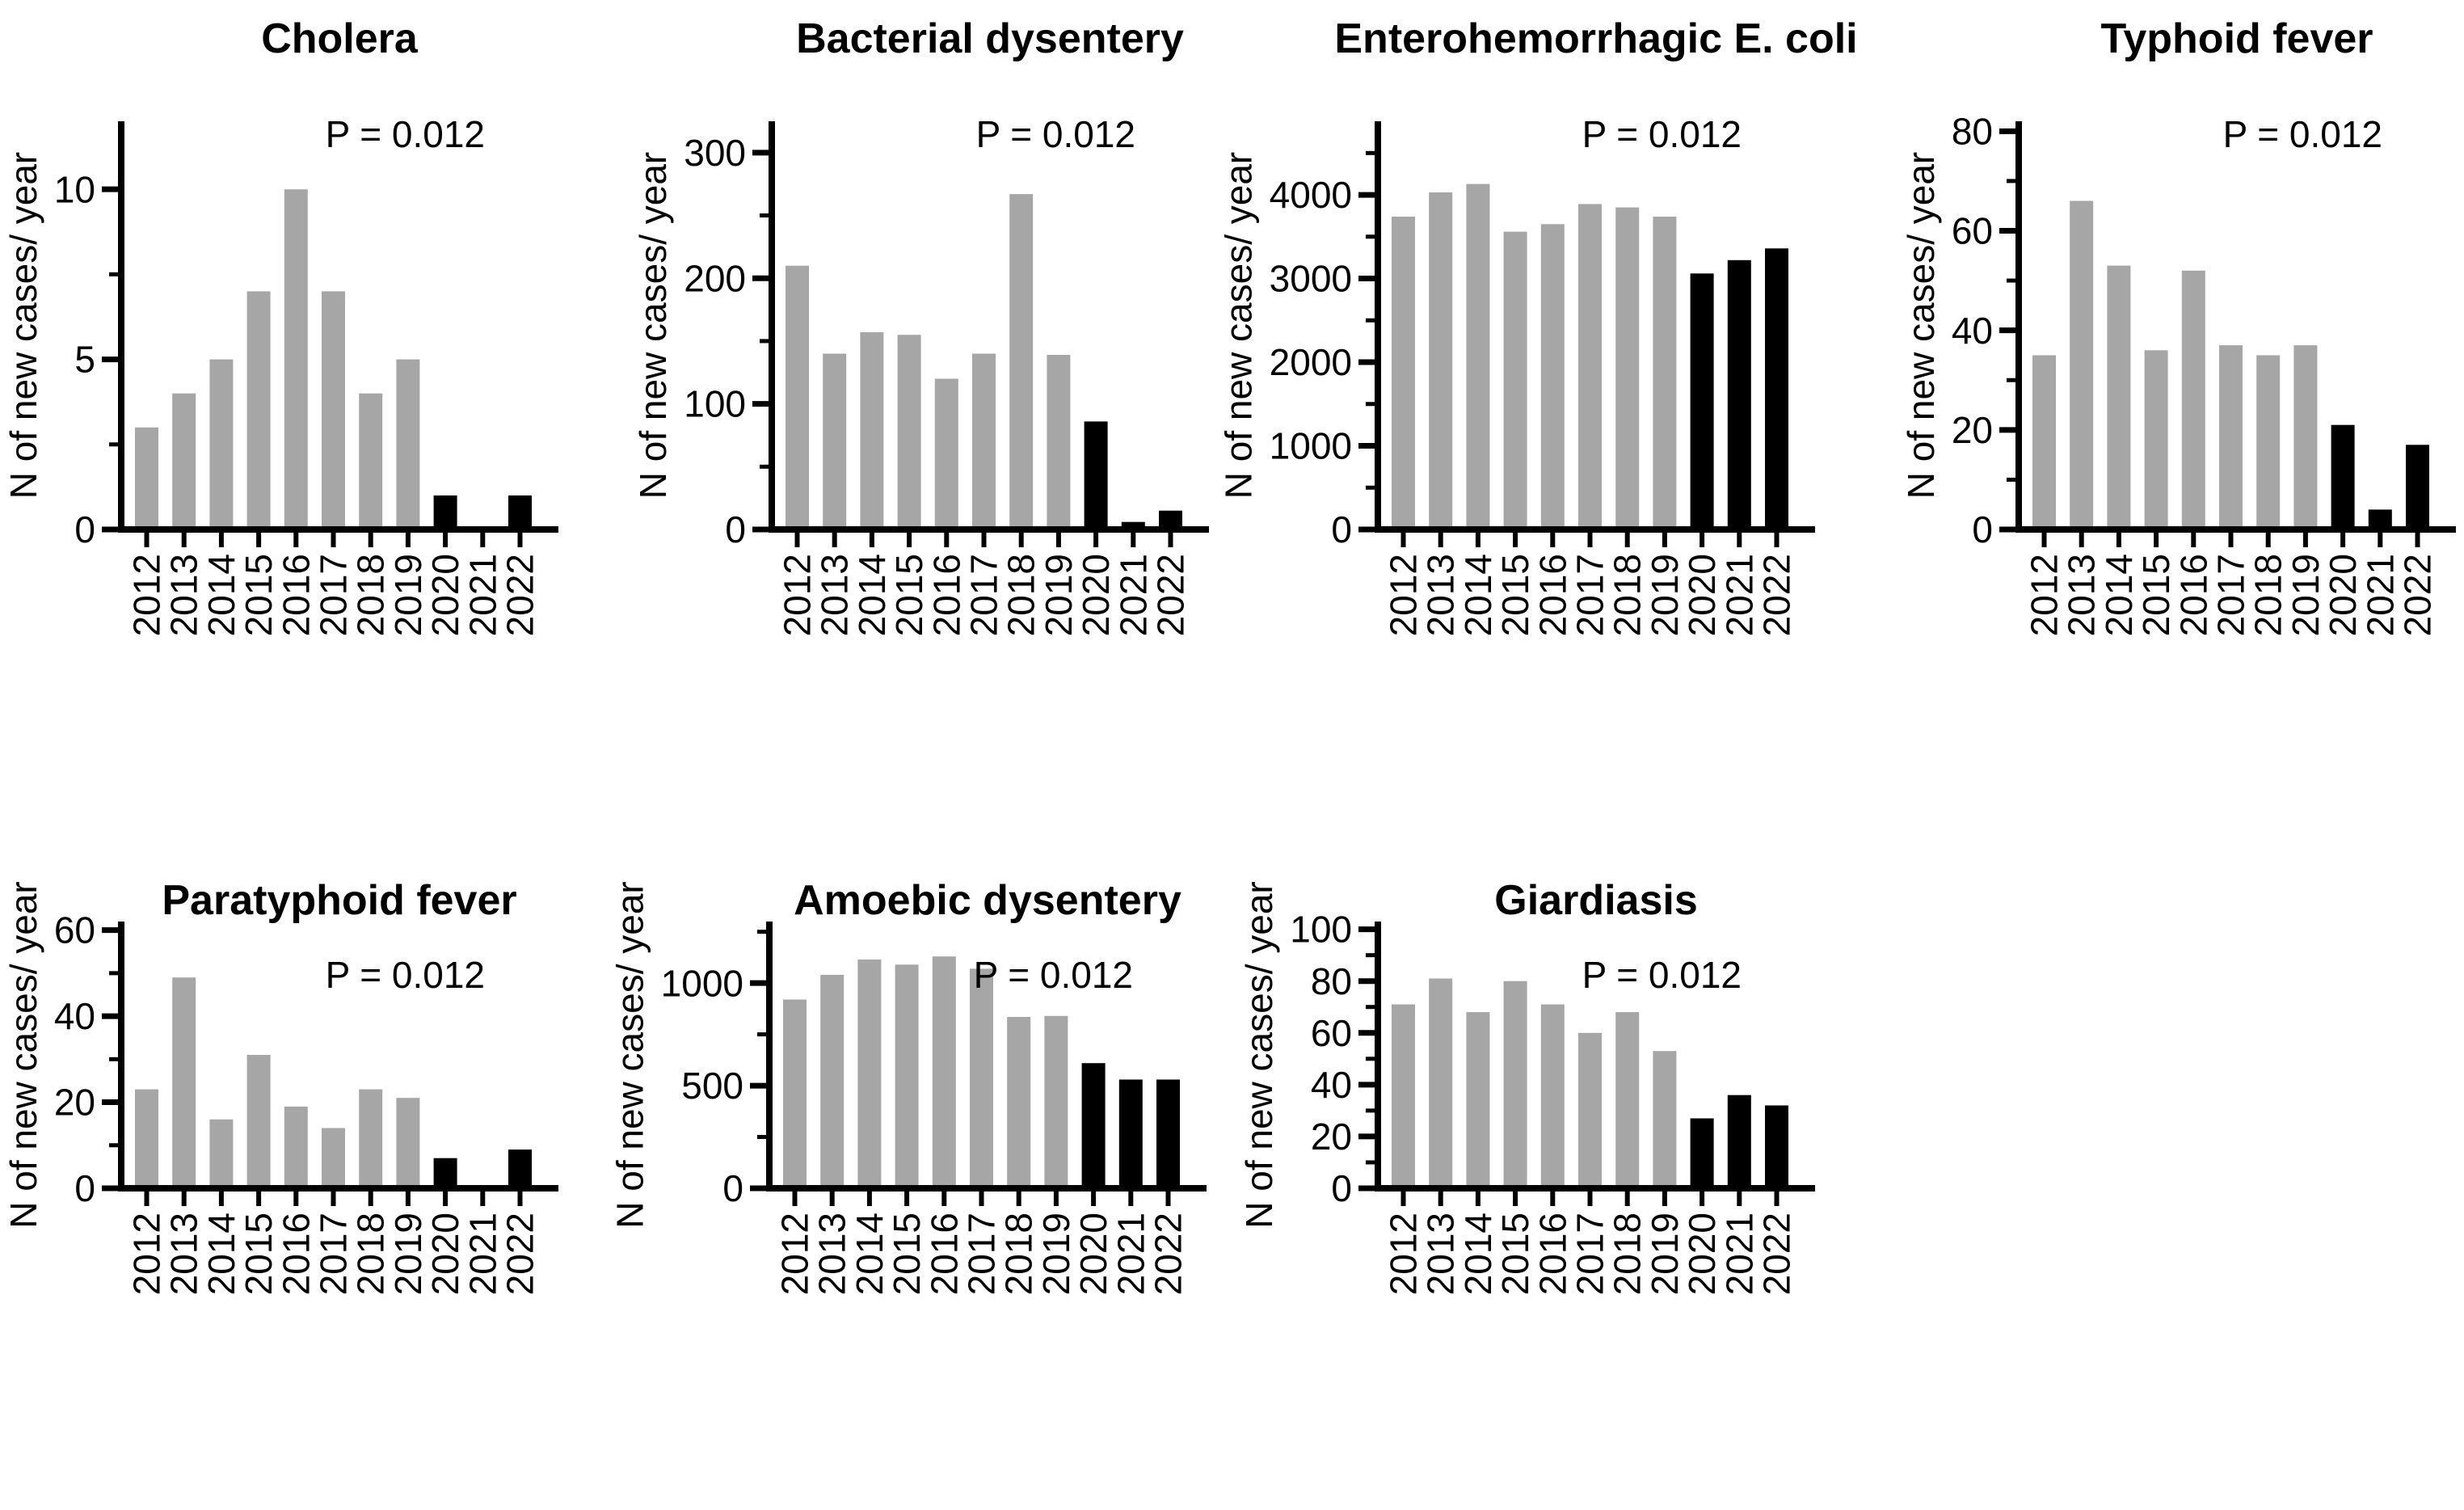  I want to click on chart-title: Typhoid fever, so click(2236, 38).